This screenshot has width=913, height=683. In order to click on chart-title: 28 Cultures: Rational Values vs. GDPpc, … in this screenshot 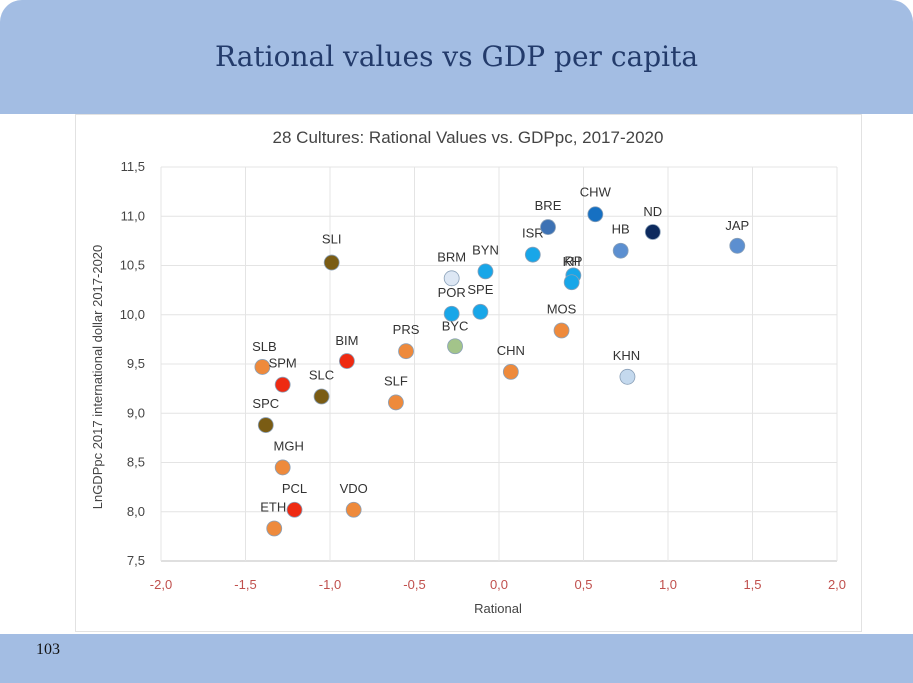, I will do `click(468, 137)`.